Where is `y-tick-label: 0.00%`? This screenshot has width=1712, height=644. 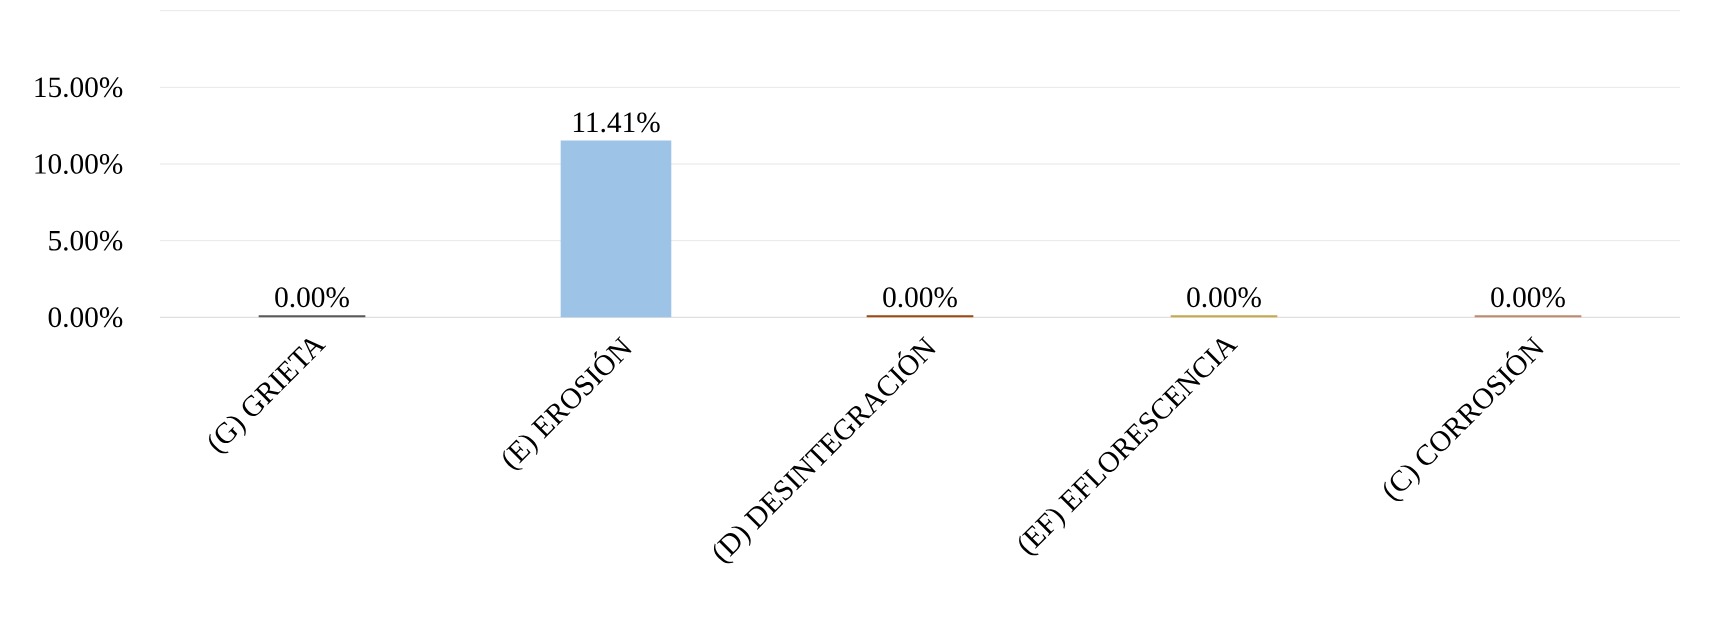 y-tick-label: 0.00% is located at coordinates (85, 317).